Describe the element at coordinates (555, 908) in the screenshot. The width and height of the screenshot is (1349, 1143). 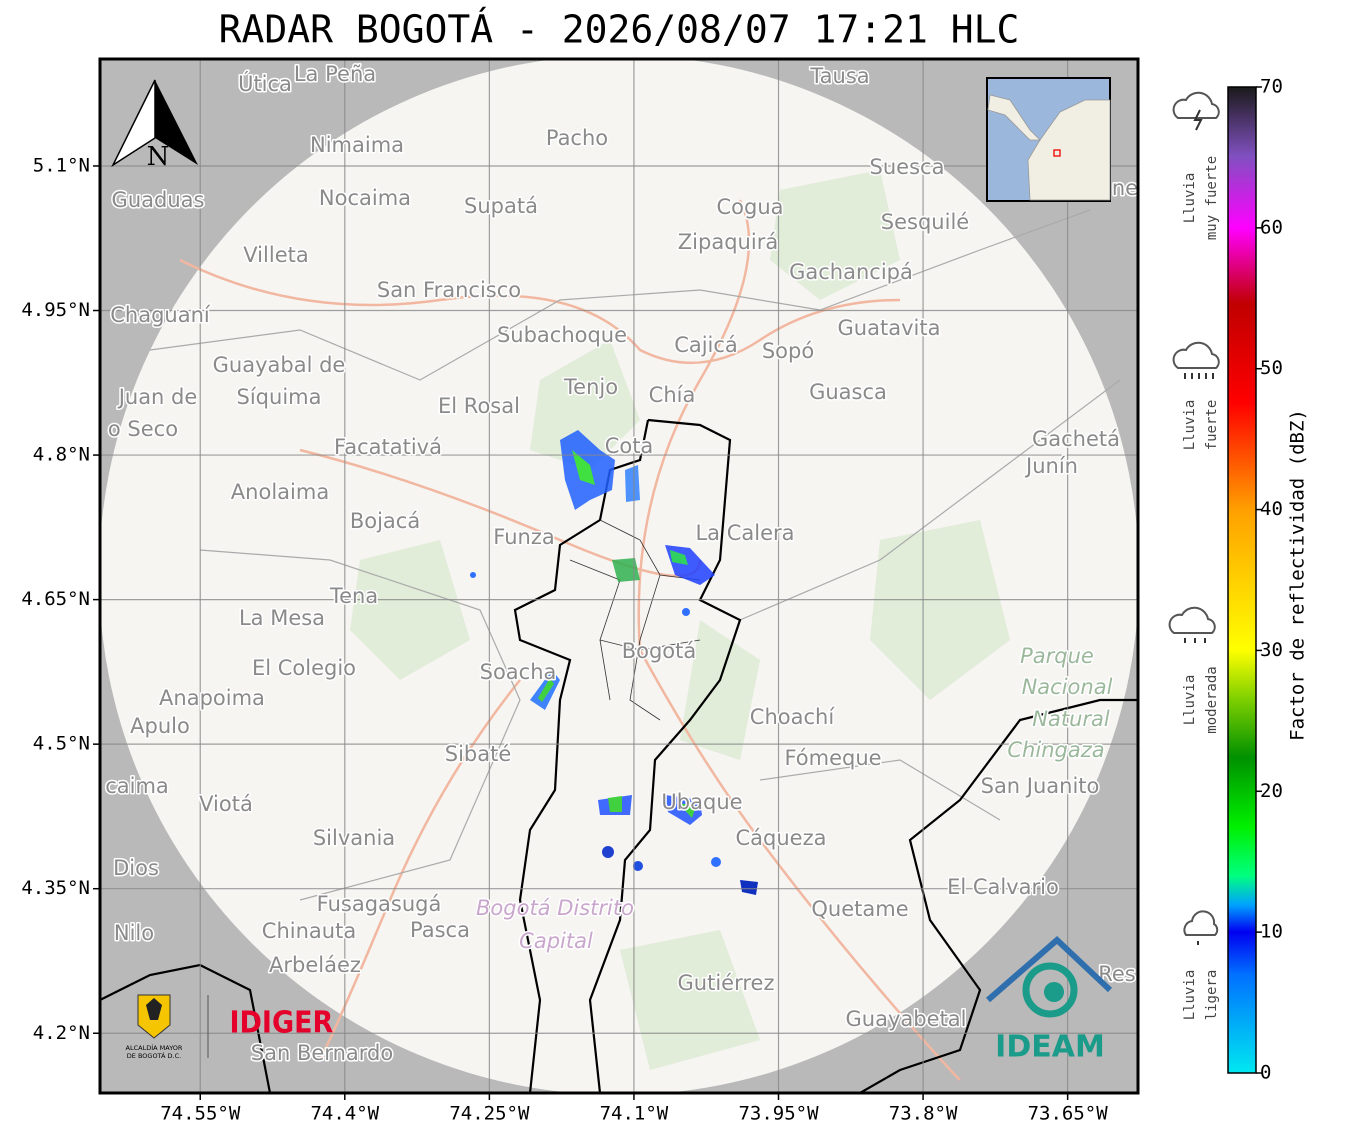
I see `district-label: Bogotá Distrito` at that location.